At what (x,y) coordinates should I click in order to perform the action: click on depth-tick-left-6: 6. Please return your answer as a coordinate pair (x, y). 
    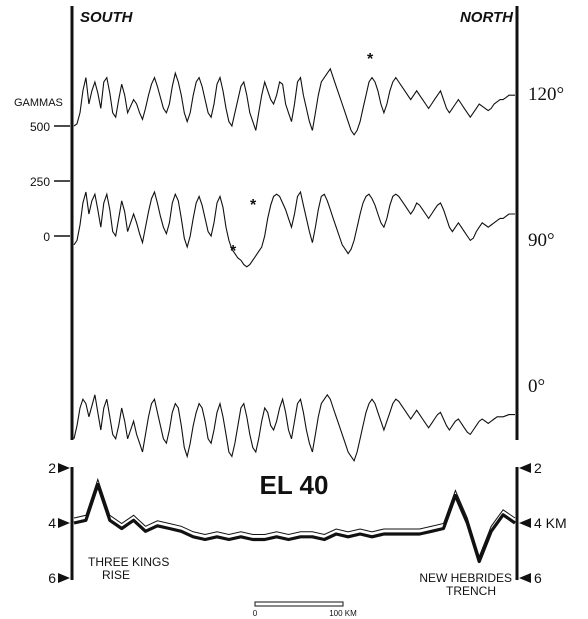
    Looking at the image, I should click on (52, 578).